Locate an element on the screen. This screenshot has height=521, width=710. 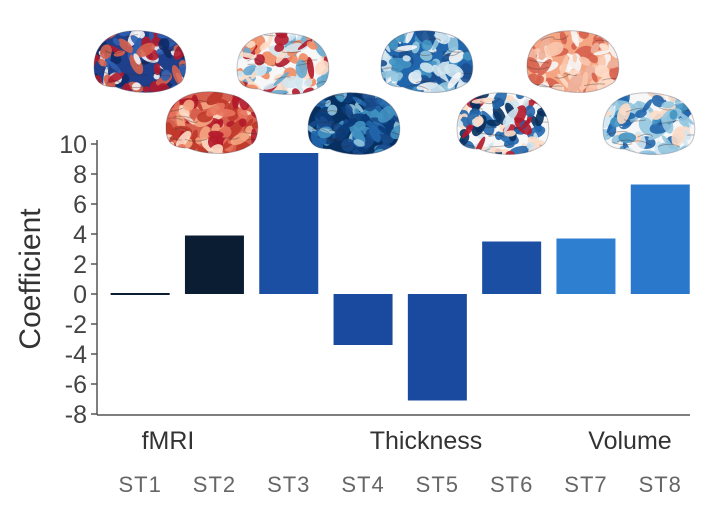
brain-map-st1 is located at coordinates (140, 61).